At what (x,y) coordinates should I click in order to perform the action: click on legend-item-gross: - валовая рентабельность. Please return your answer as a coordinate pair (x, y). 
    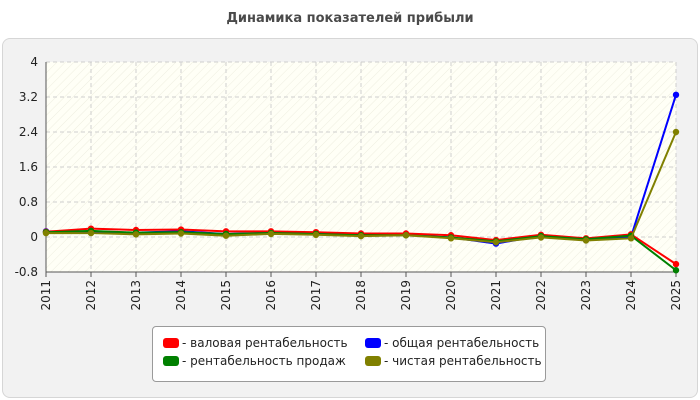
    Looking at the image, I should click on (255, 343).